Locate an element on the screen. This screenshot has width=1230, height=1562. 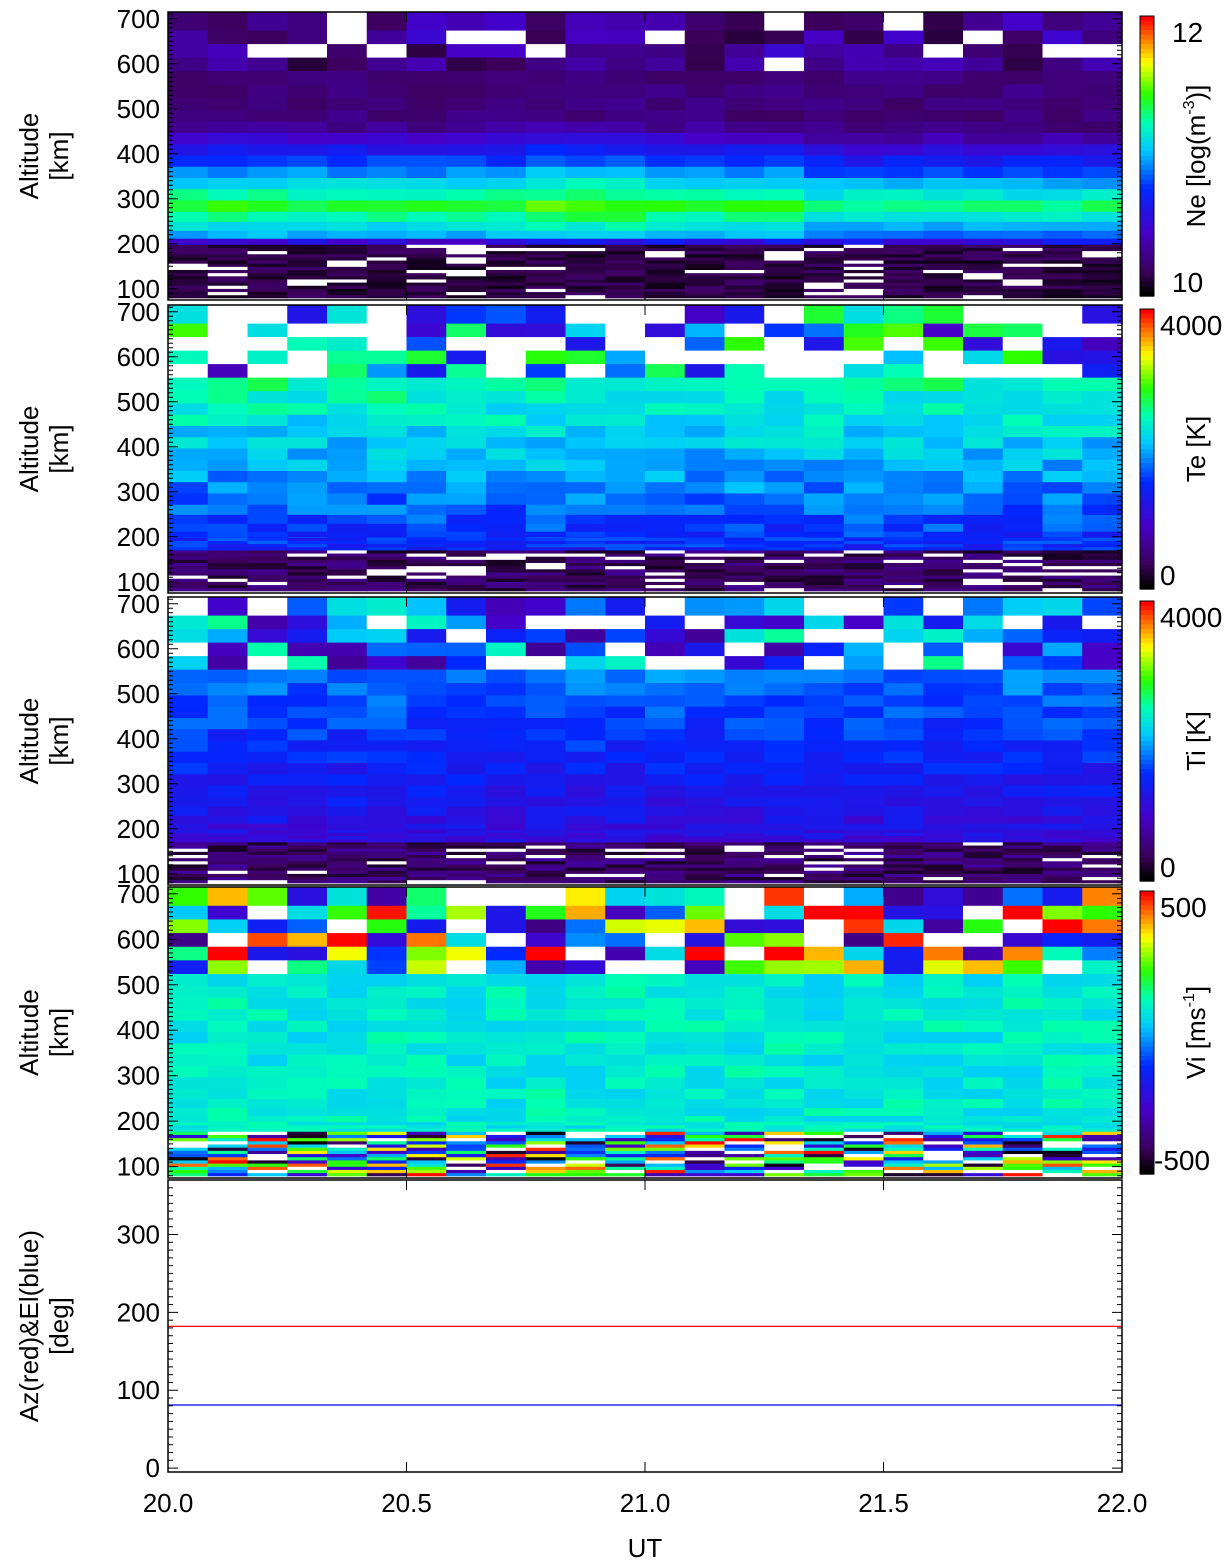
colorbar-title-end: ] is located at coordinates (1196, 989).